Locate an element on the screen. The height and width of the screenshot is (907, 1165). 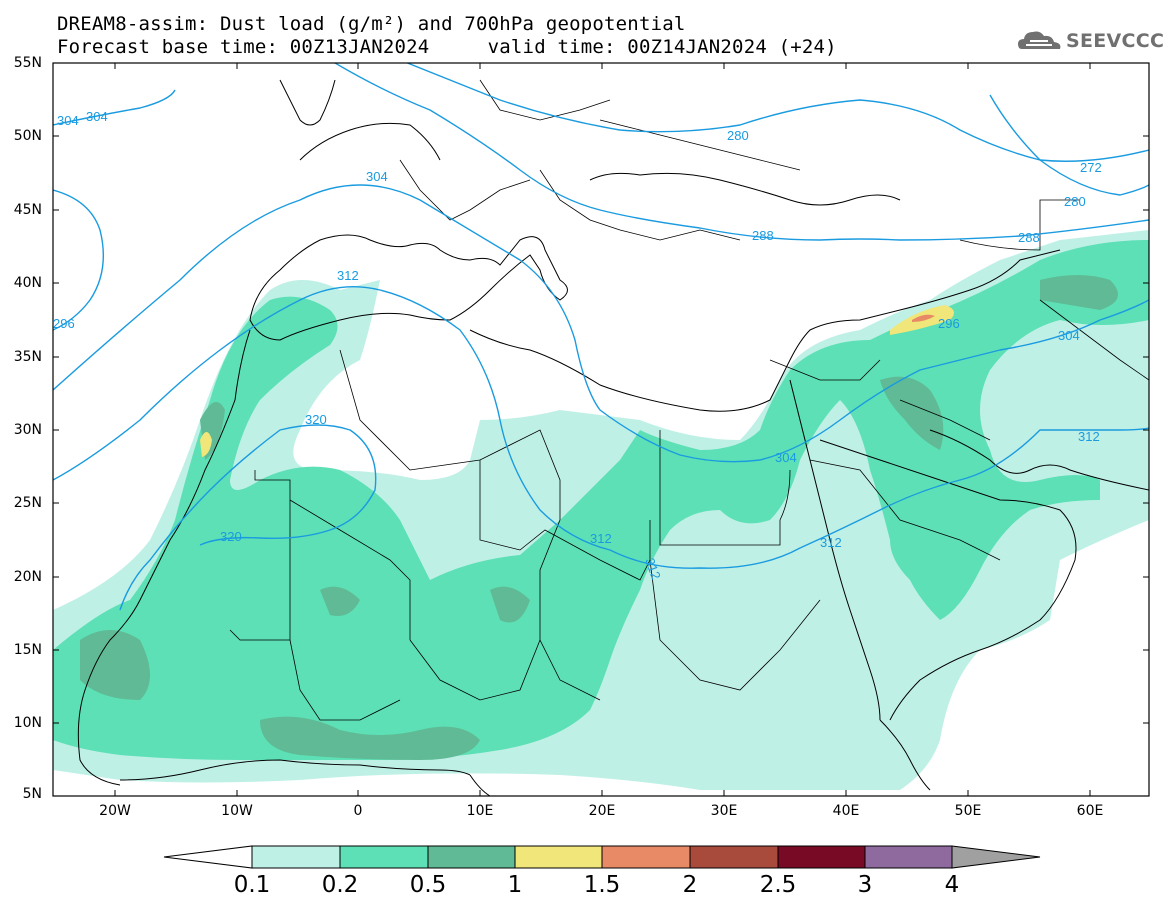
lat-label: 30N is located at coordinates (27, 430).